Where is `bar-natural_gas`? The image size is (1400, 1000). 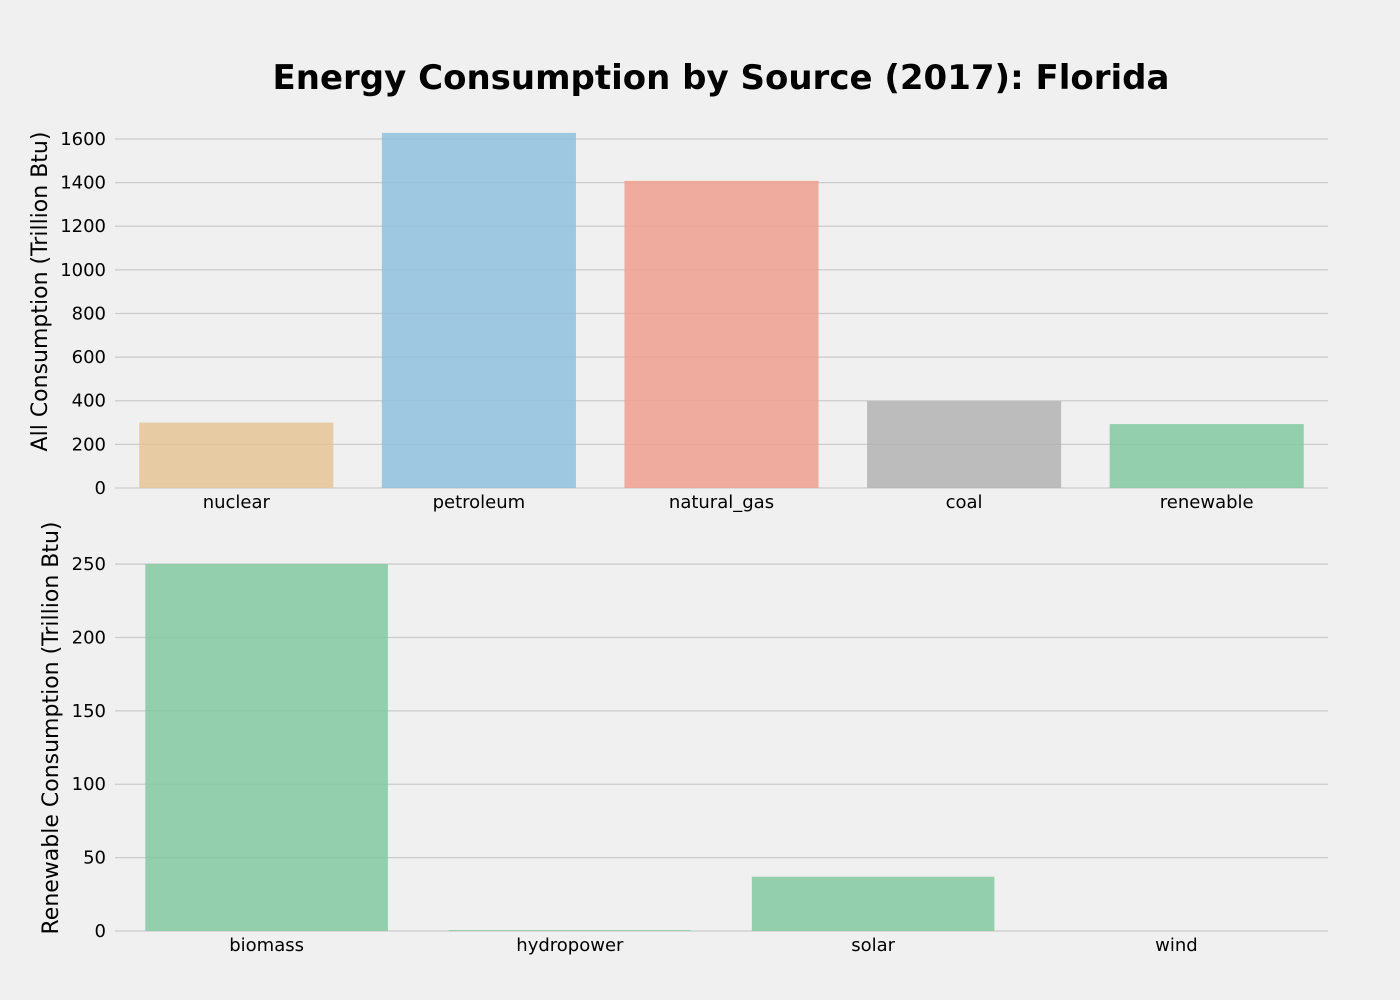 bar-natural_gas is located at coordinates (721, 334).